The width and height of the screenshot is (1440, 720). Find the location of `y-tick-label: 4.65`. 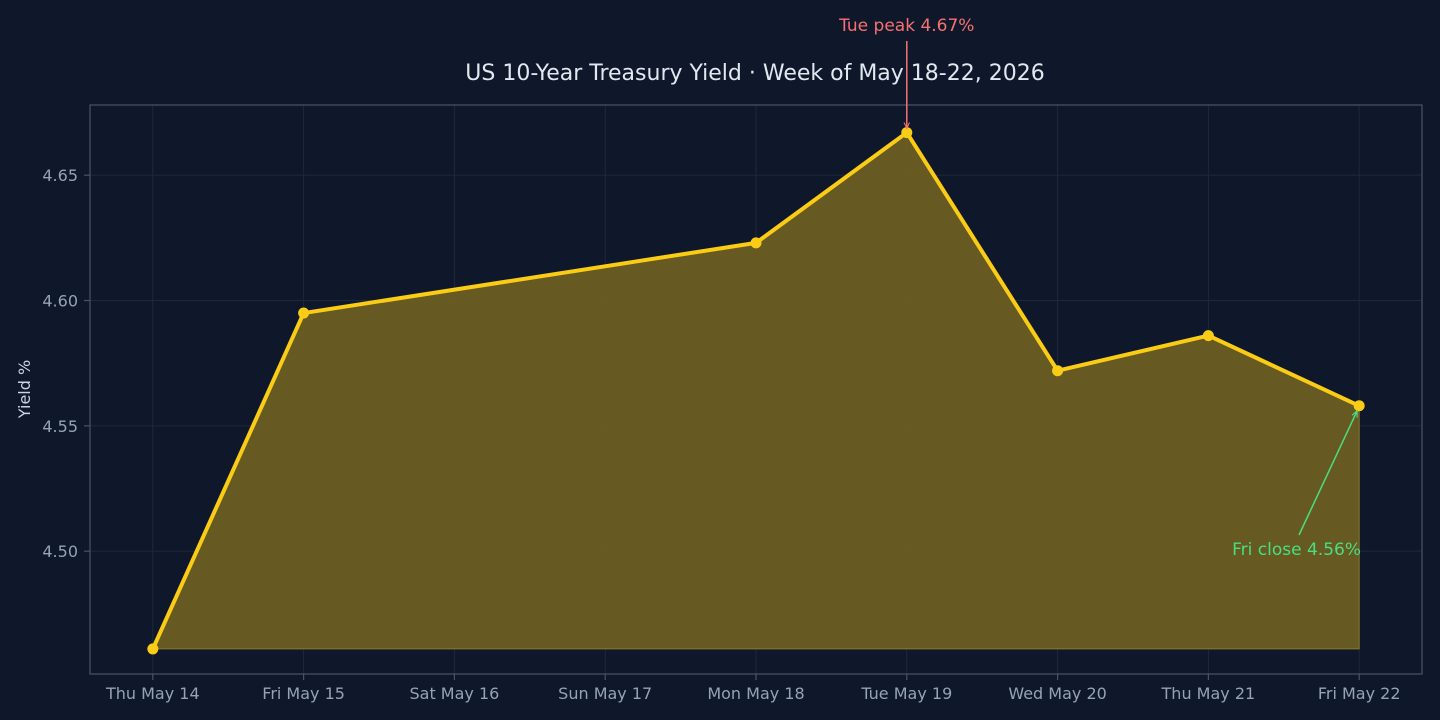

y-tick-label: 4.65 is located at coordinates (60, 175).